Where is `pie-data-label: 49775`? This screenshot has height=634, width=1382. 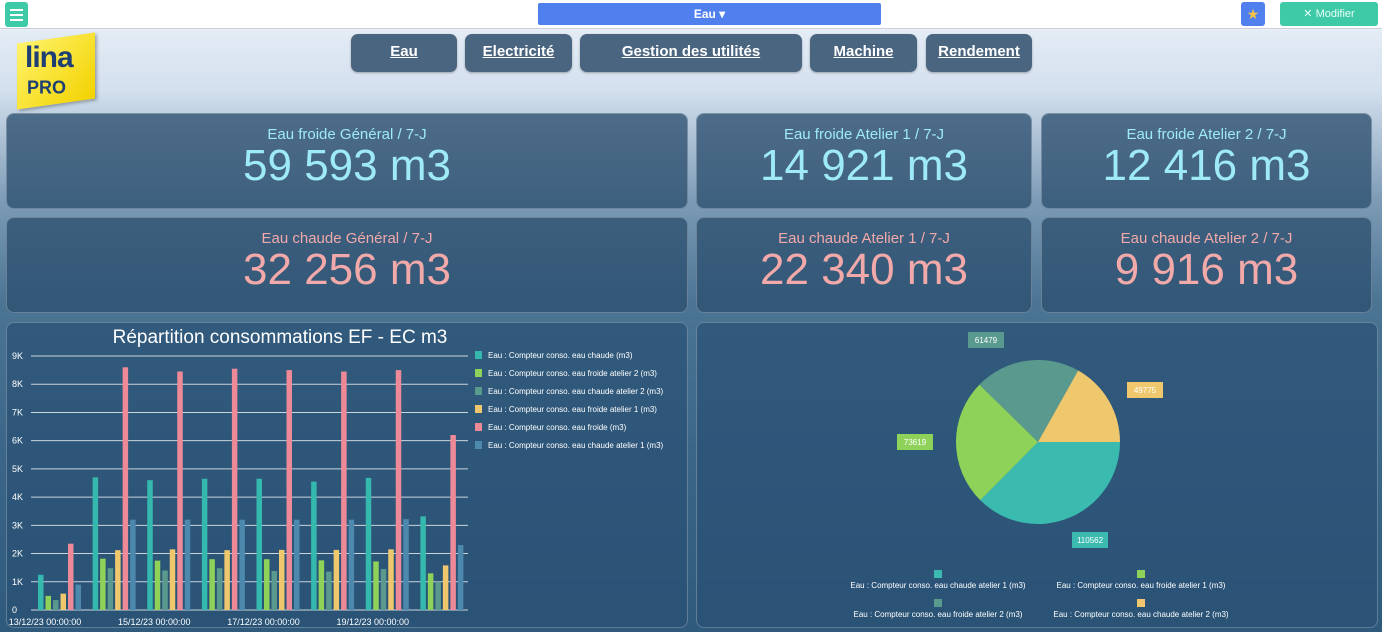
pie-data-label: 49775 is located at coordinates (1145, 390).